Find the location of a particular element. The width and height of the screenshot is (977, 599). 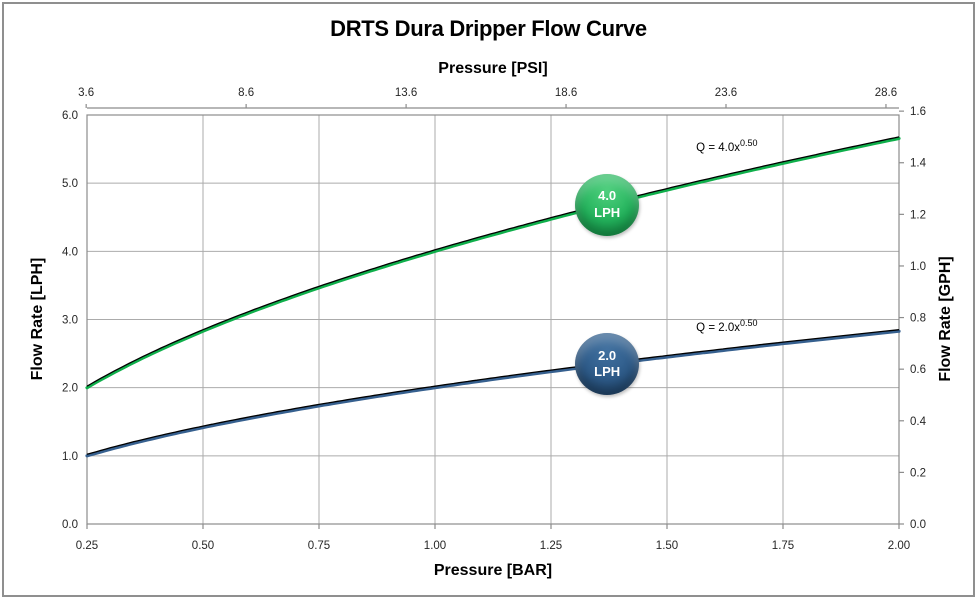

left-tick-label: 4.0 is located at coordinates (70, 252).